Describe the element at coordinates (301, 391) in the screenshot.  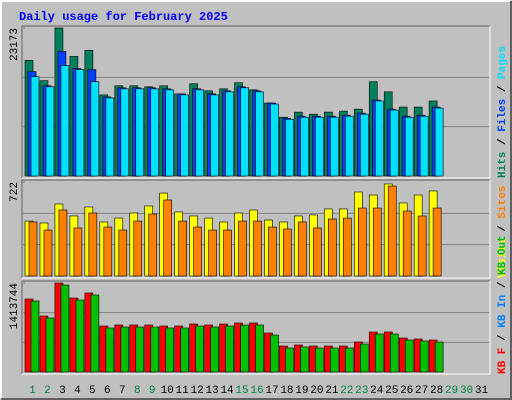
I see `x-tick-label: 19` at that location.